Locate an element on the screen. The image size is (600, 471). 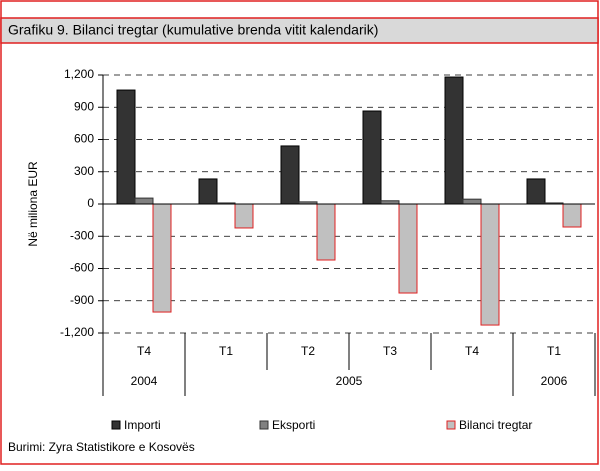
y-tick-label: -1,200 is located at coordinates (77, 332).